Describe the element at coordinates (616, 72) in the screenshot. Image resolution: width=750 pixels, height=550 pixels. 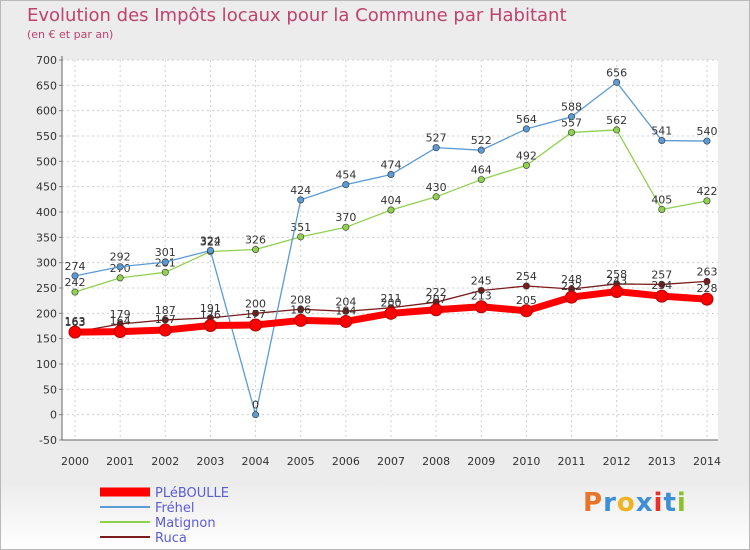
I see `data-label: 656` at that location.